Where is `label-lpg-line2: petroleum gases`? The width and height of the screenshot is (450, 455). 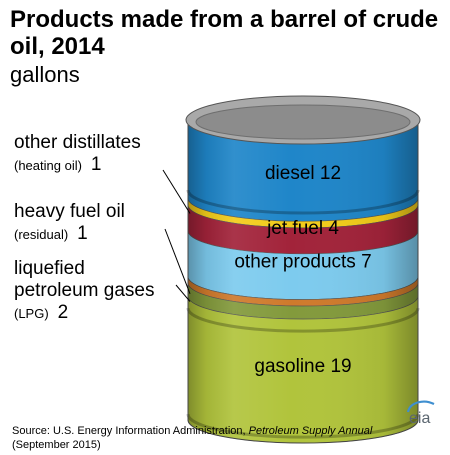 label-lpg-line2: petroleum gases is located at coordinates (84, 290).